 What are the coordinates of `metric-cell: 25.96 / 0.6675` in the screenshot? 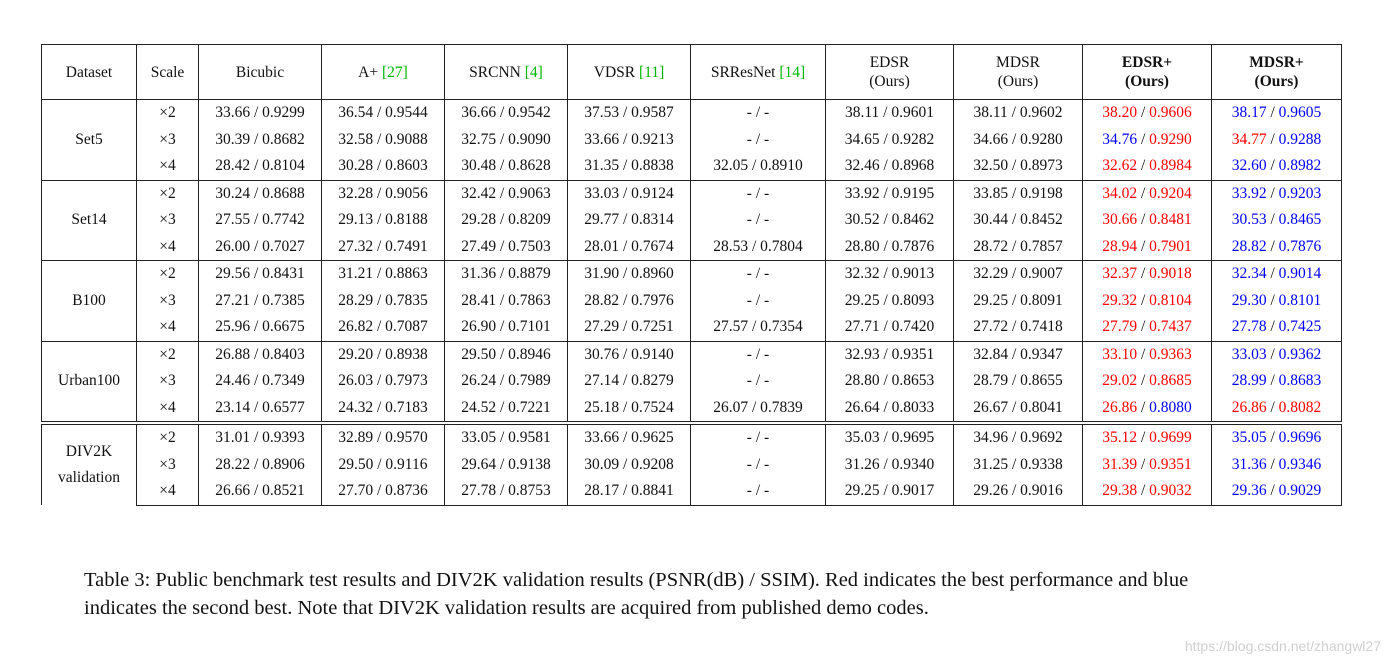 It's located at (260, 328).